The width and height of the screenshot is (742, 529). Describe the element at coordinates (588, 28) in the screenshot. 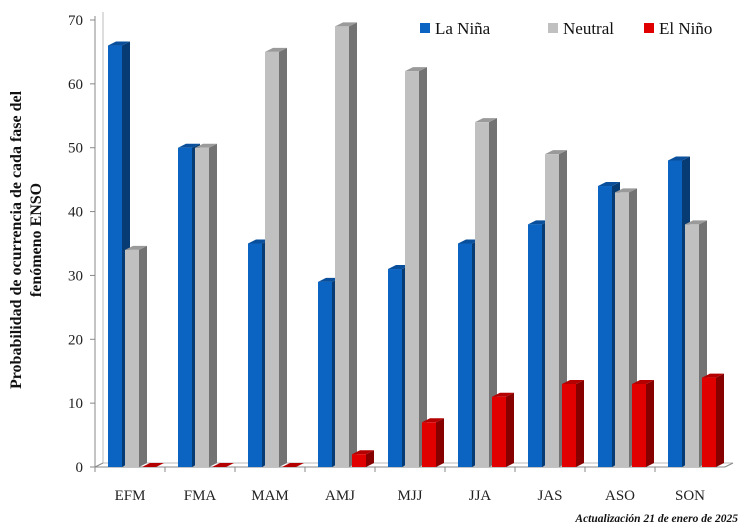

I see `legend-label: Neutral` at that location.